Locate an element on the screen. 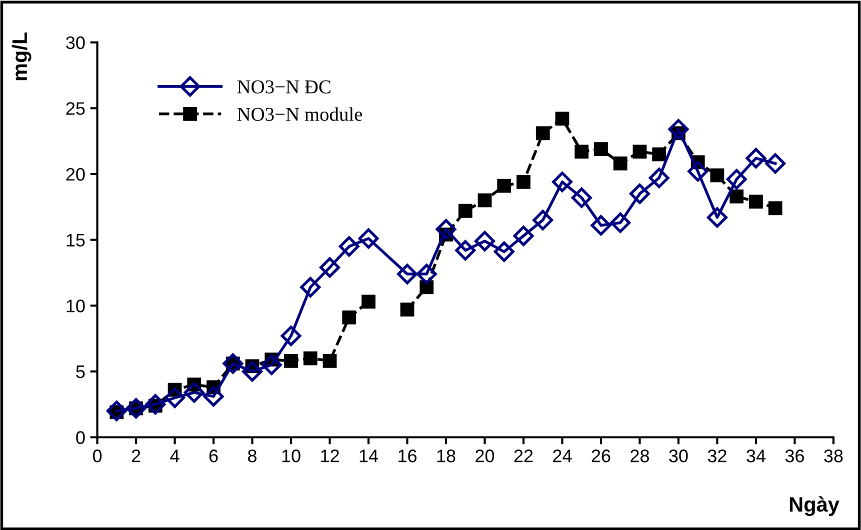 Image resolution: width=861 pixels, height=530 pixels. x-tick-label: 26 is located at coordinates (601, 456).